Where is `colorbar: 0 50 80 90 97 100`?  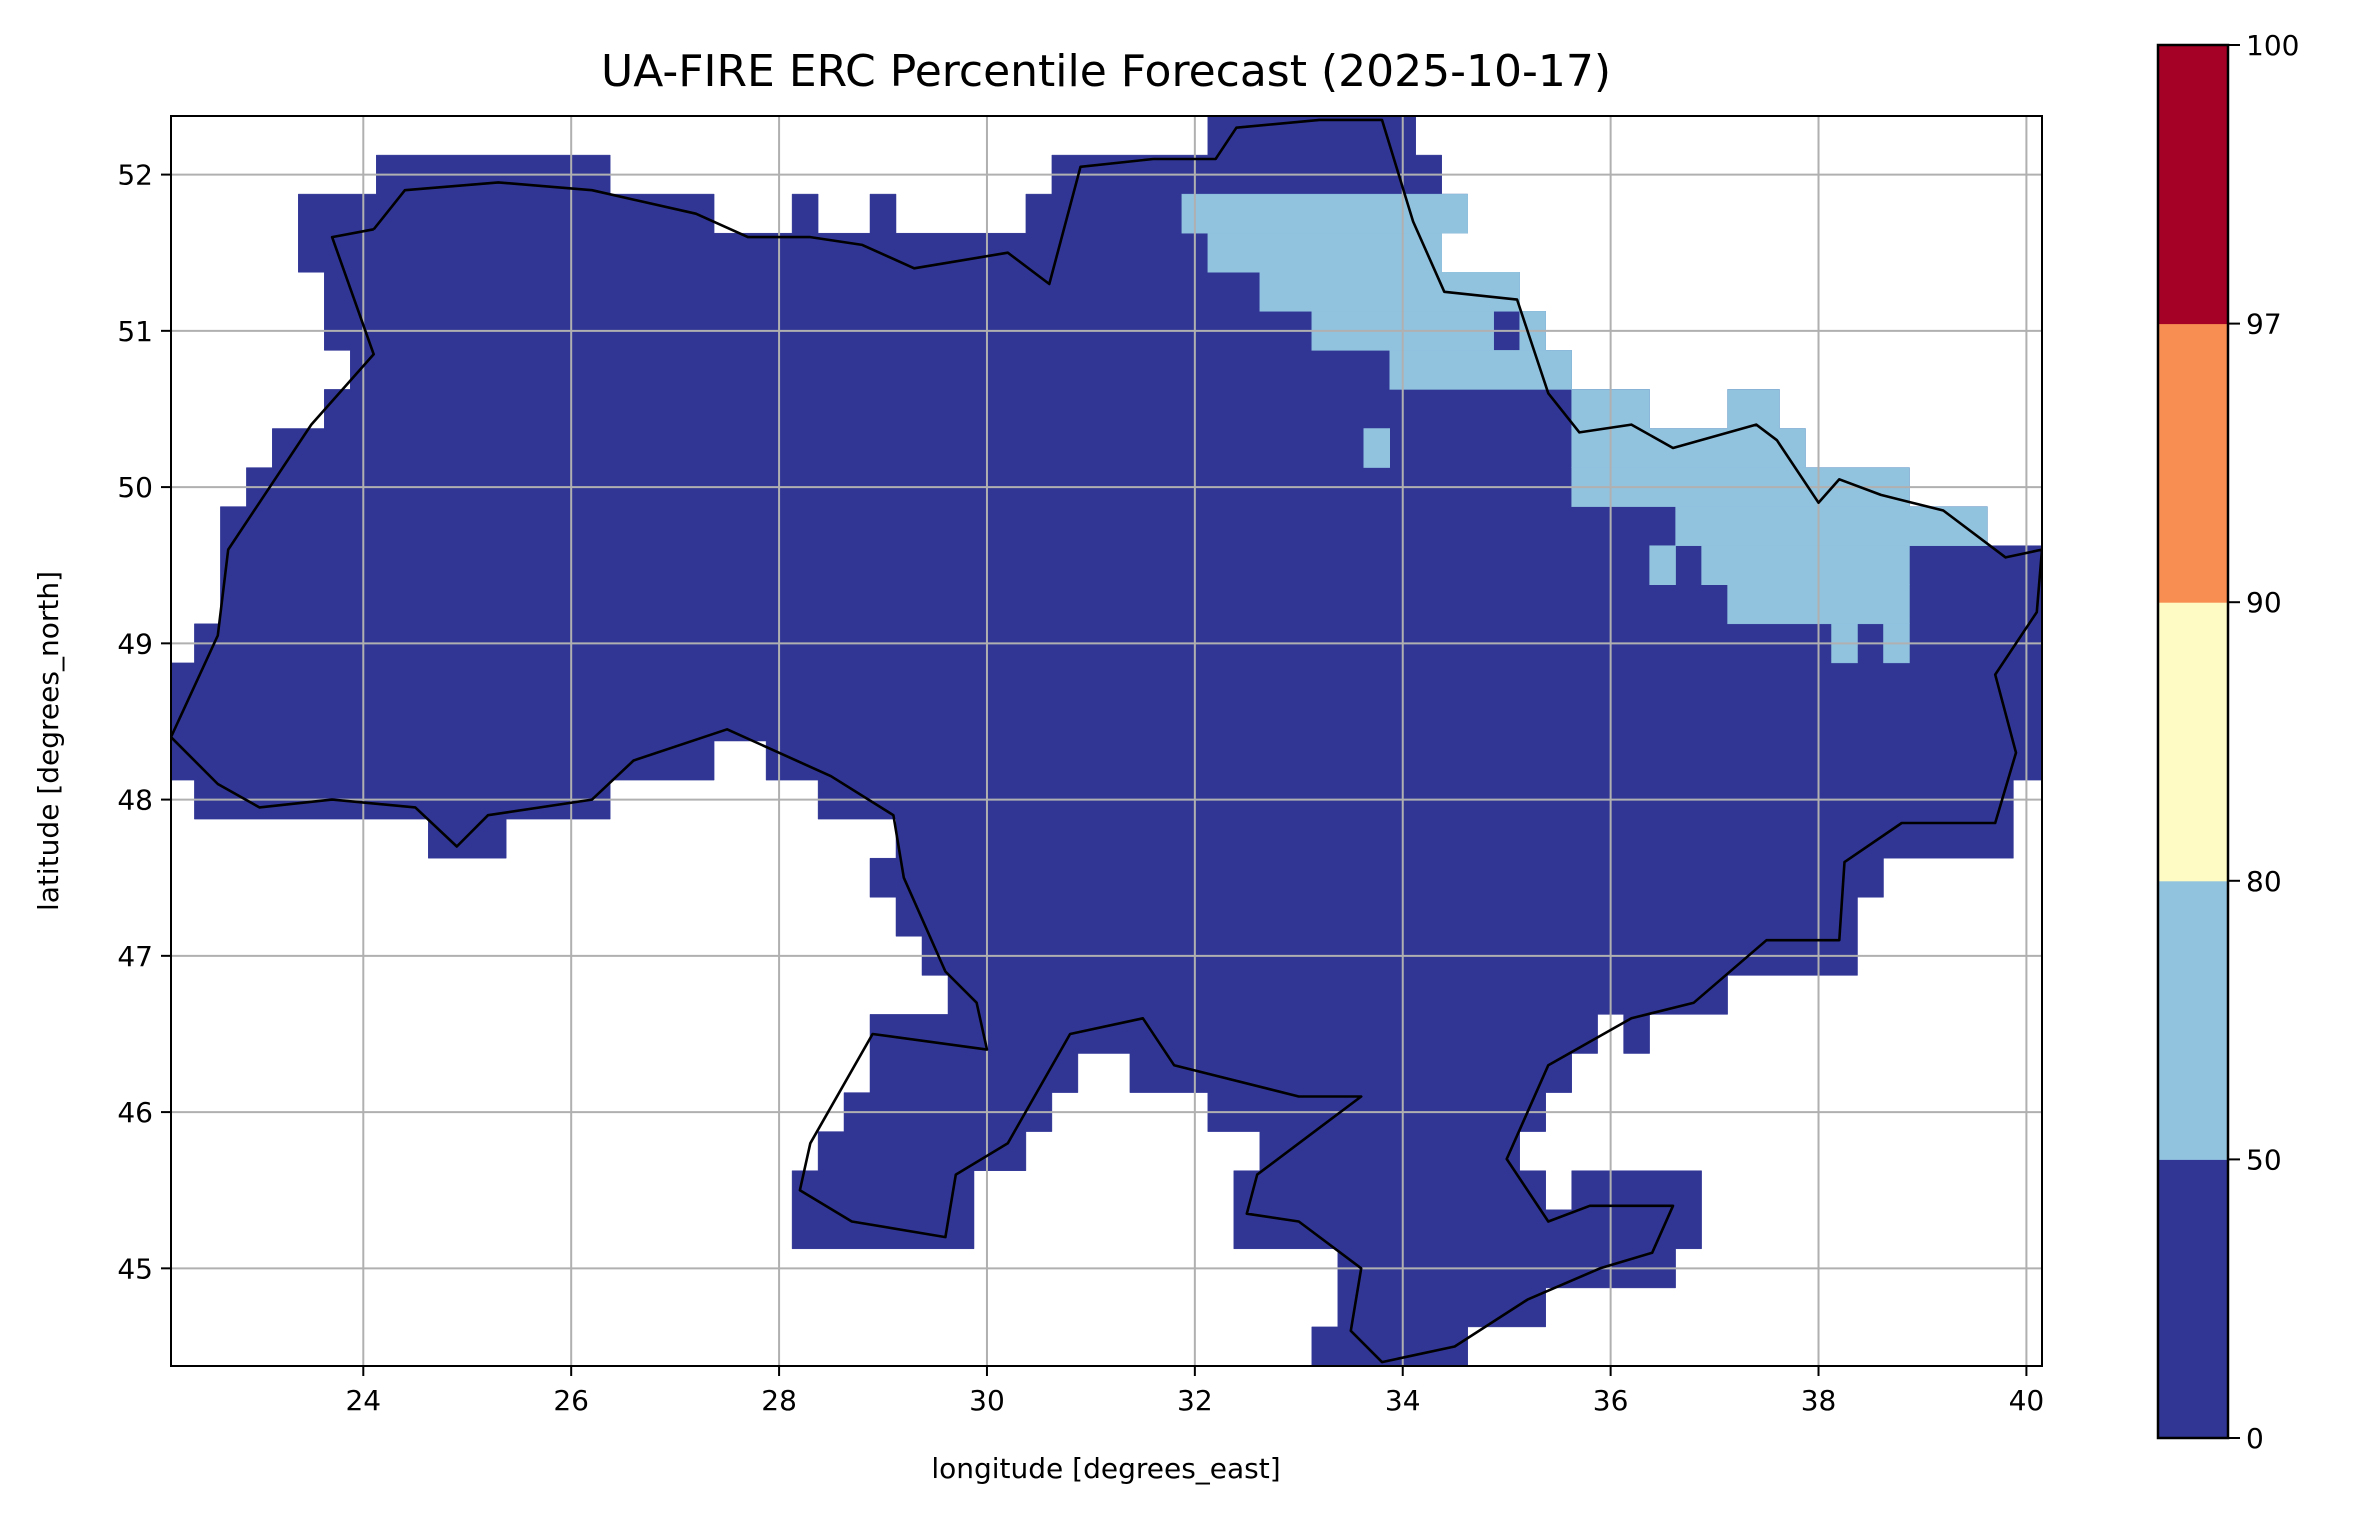
colorbar: 0 50 80 90 97 100 is located at coordinates (2227, 742).